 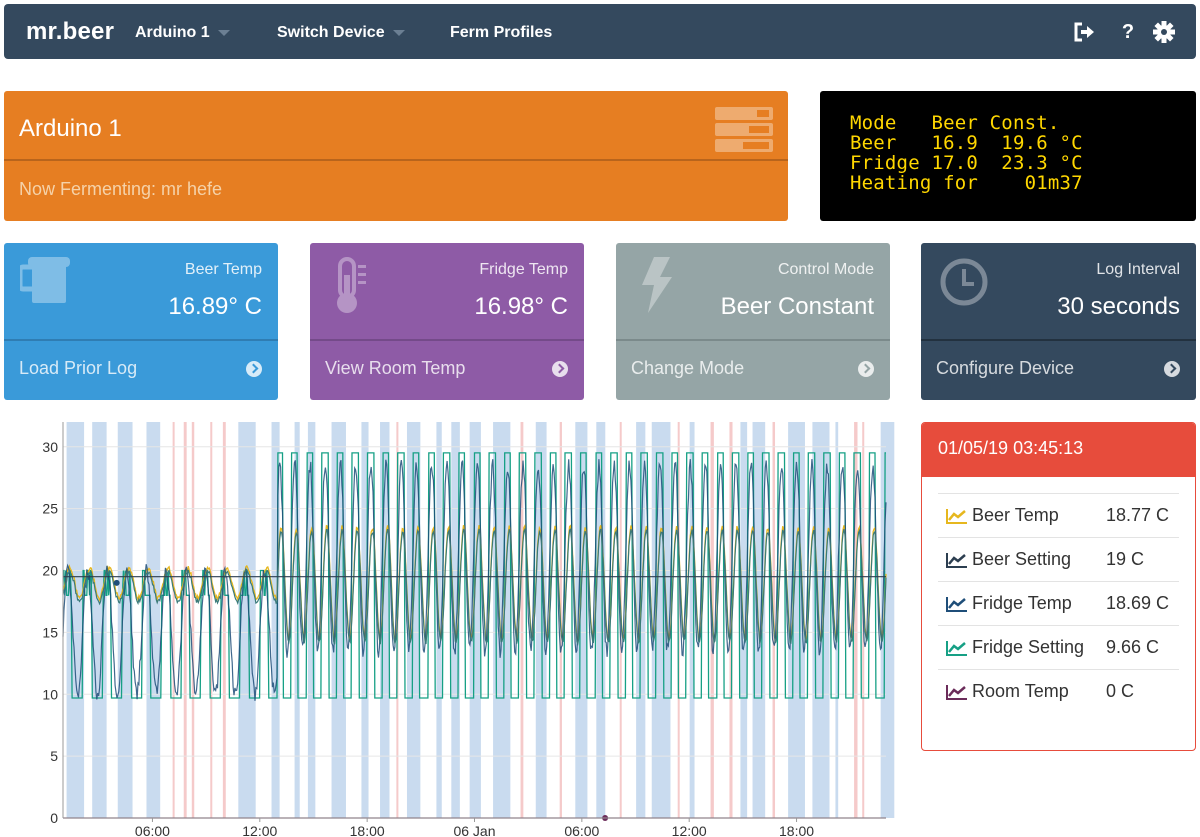 What do you see at coordinates (395, 368) in the screenshot?
I see `view-room-temp-link: View Room Temp` at bounding box center [395, 368].